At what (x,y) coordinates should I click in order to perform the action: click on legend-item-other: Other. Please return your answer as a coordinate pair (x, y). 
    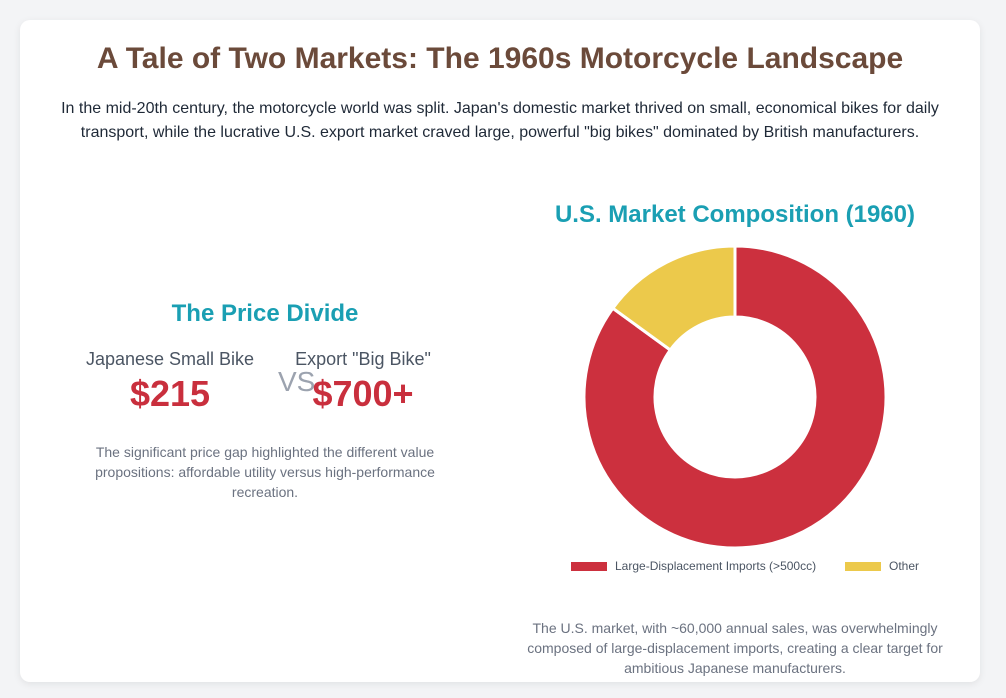
    Looking at the image, I should click on (882, 566).